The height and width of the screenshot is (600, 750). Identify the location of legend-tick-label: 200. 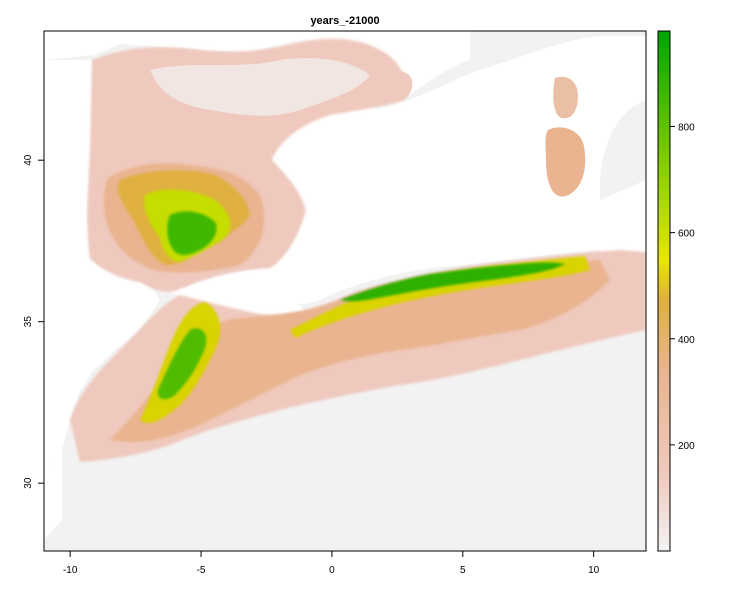
(686, 446).